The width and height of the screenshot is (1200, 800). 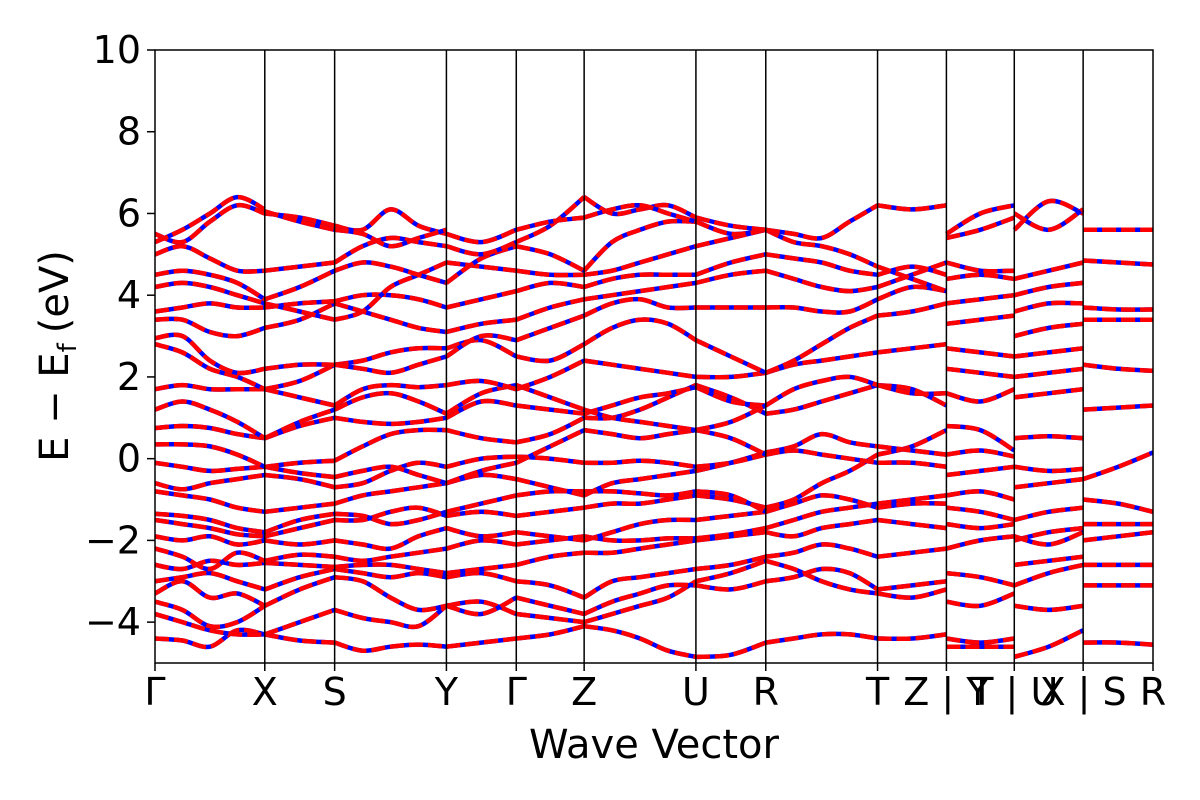 I want to click on y-axis-label-subscript: f, so click(x=68, y=347).